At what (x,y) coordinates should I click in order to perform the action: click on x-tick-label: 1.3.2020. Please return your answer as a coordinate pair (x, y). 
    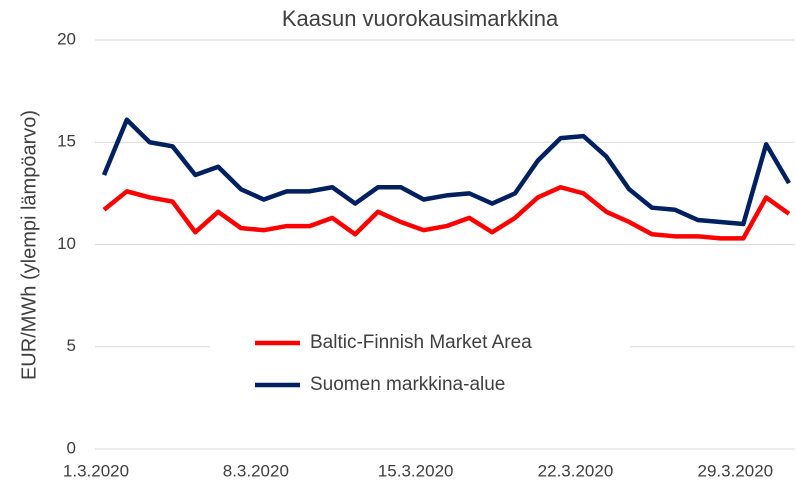
    Looking at the image, I should click on (96, 470).